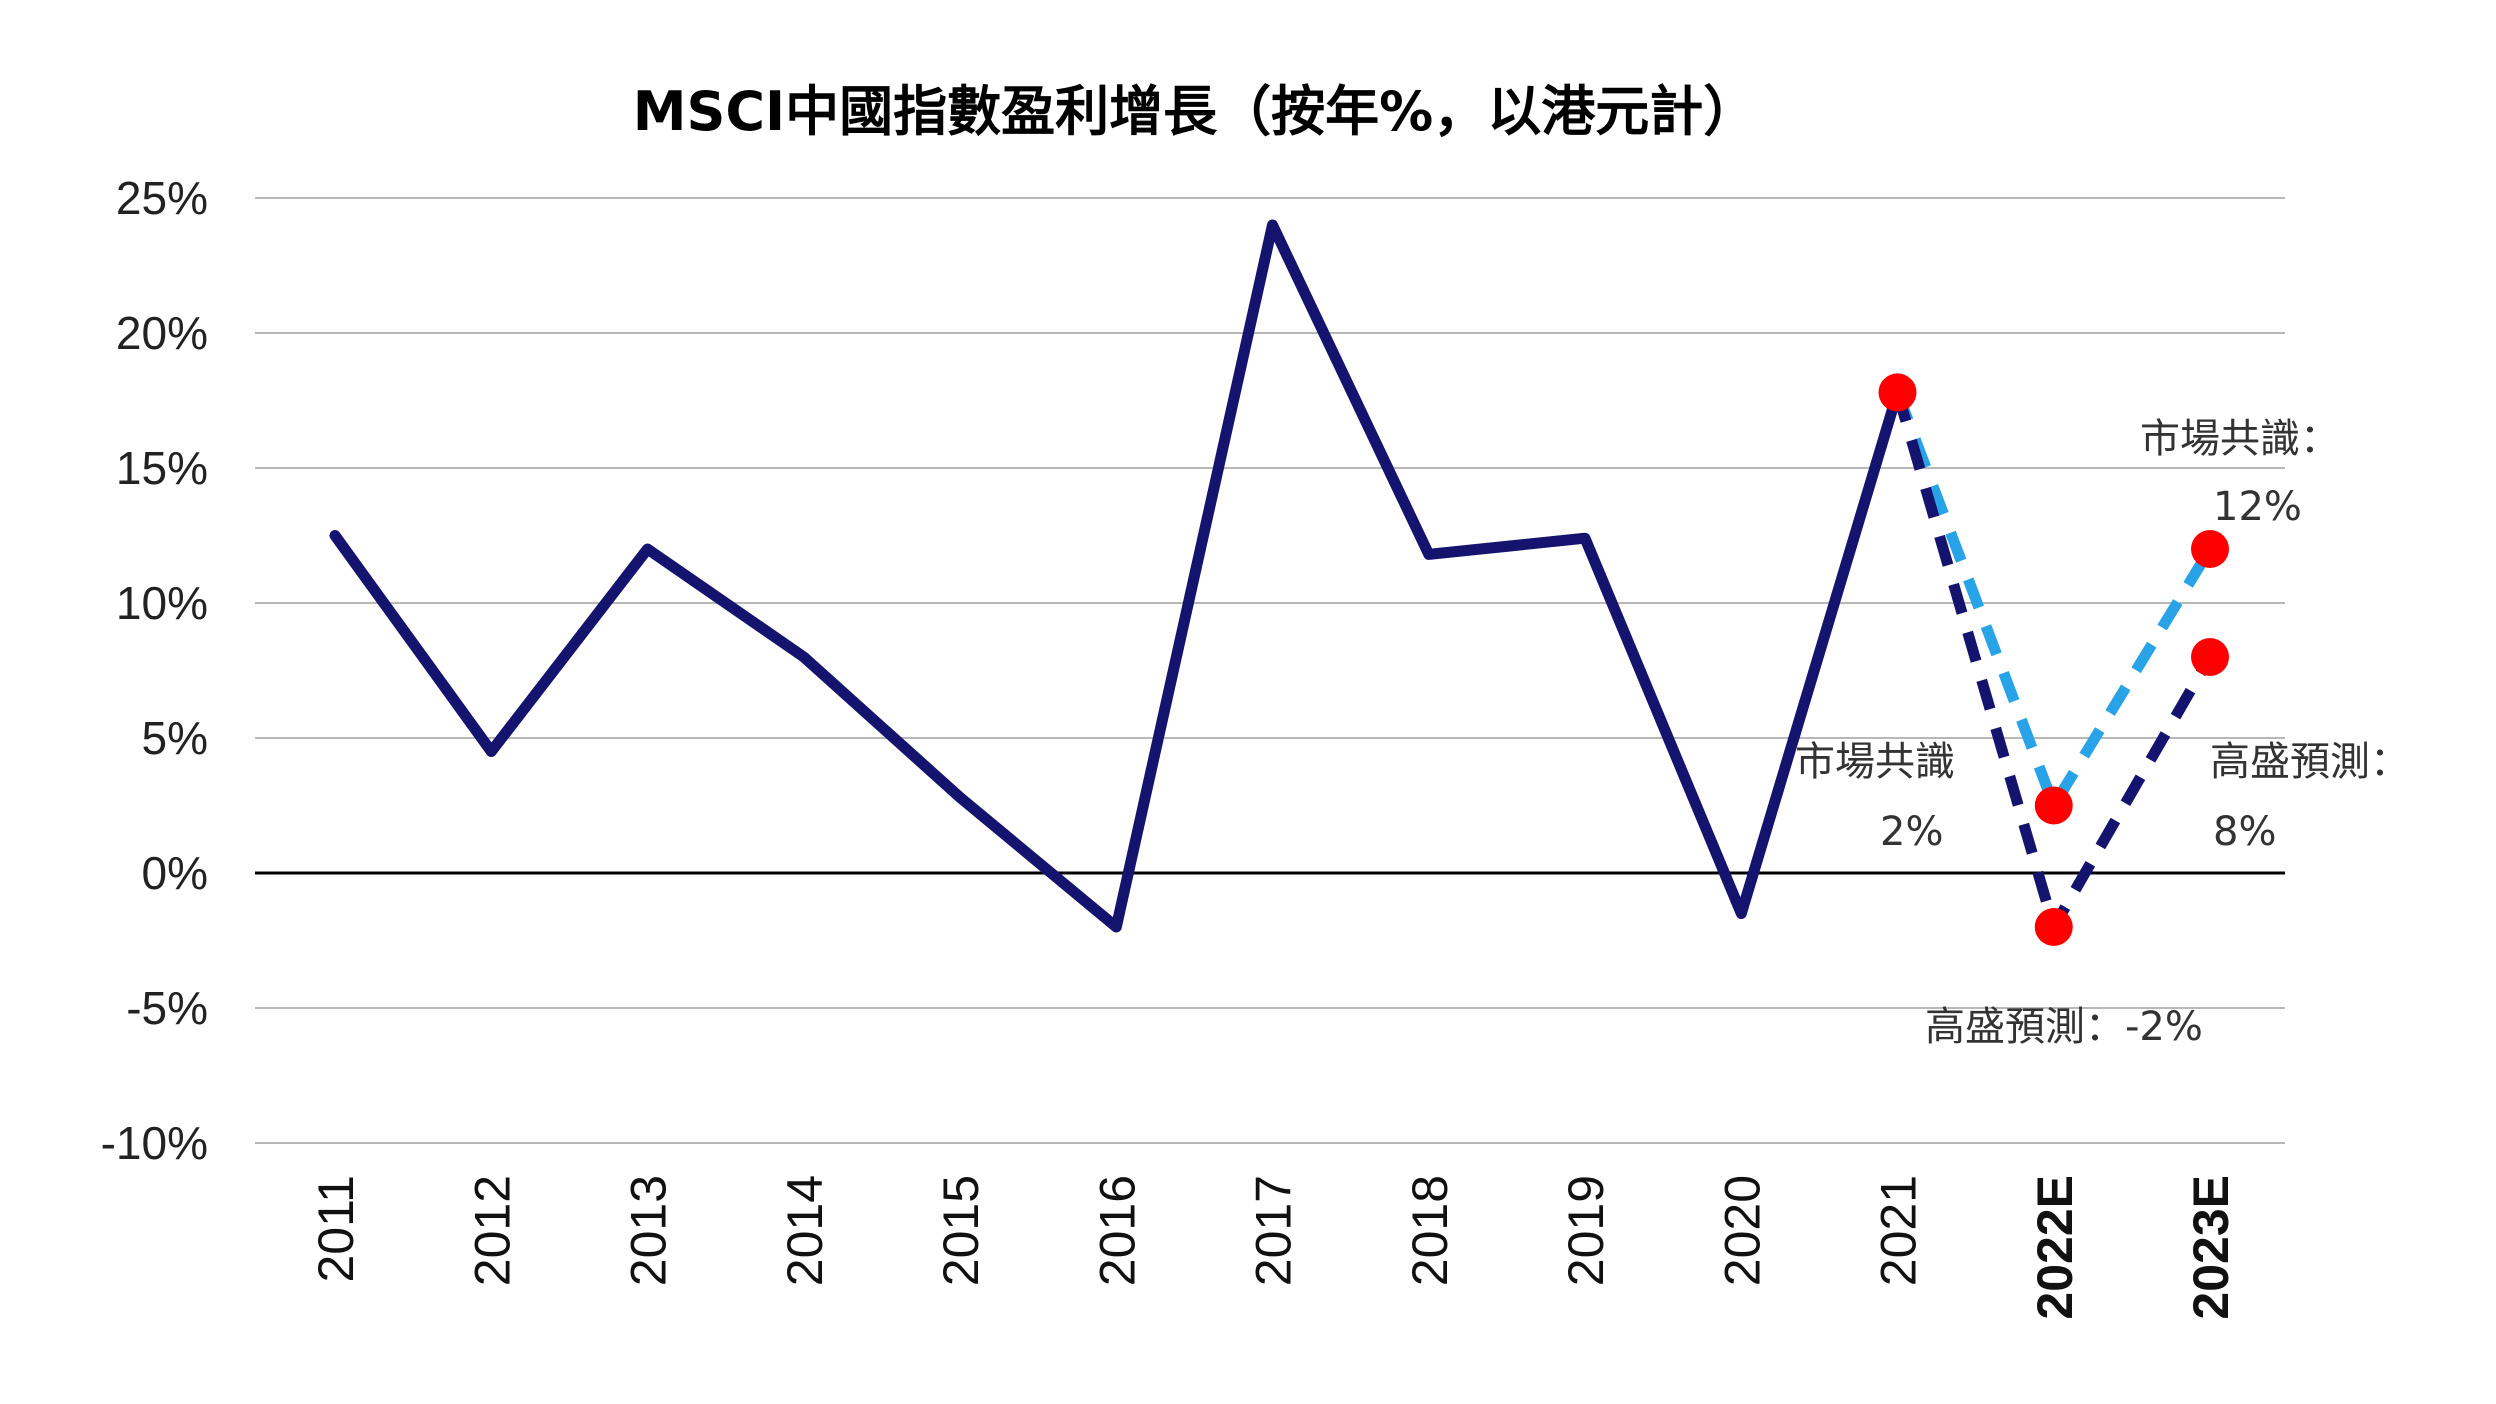  What do you see at coordinates (154, 670) in the screenshot?
I see `y-axis-ticks: 25% 20% 15% 10% 5% 0% -5% -10%` at bounding box center [154, 670].